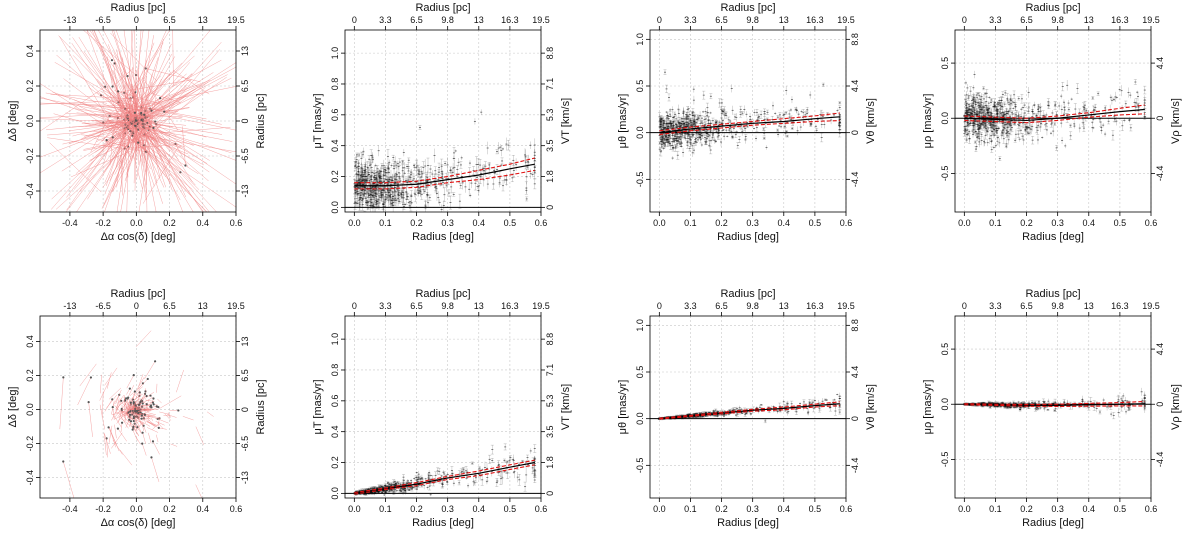 The image size is (1200, 542). What do you see at coordinates (550, 53) in the screenshot?
I see `right-tick-label: 8.8` at bounding box center [550, 53].